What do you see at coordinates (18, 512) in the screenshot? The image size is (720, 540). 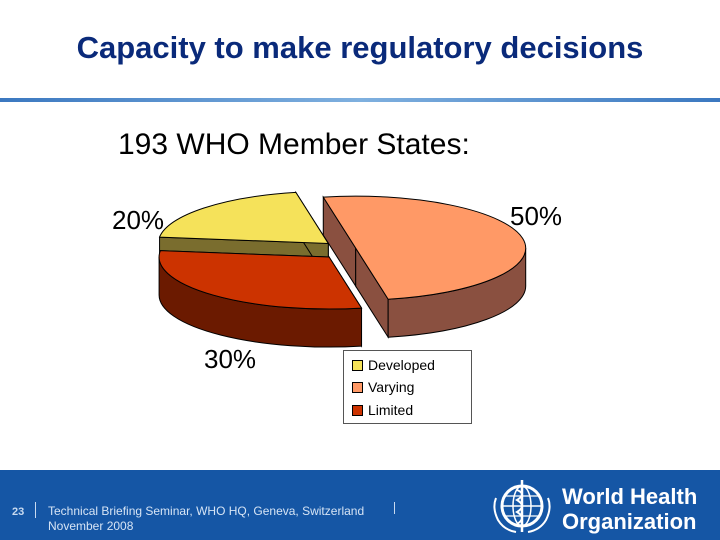 I see `page-number: 23` at bounding box center [18, 512].